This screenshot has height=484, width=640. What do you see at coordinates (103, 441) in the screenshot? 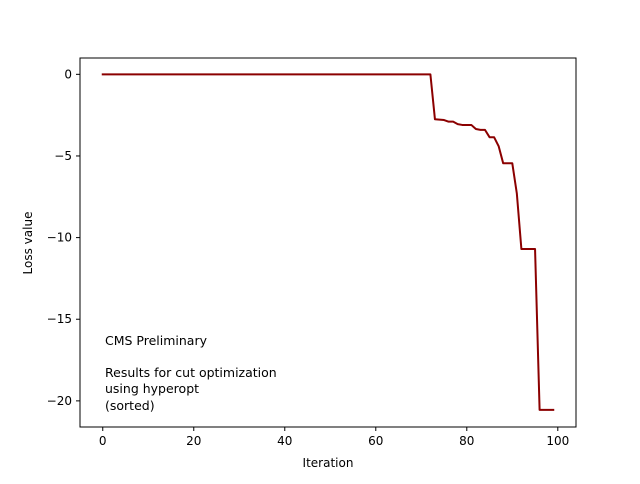
I see `x-tick-label: 0` at bounding box center [103, 441].